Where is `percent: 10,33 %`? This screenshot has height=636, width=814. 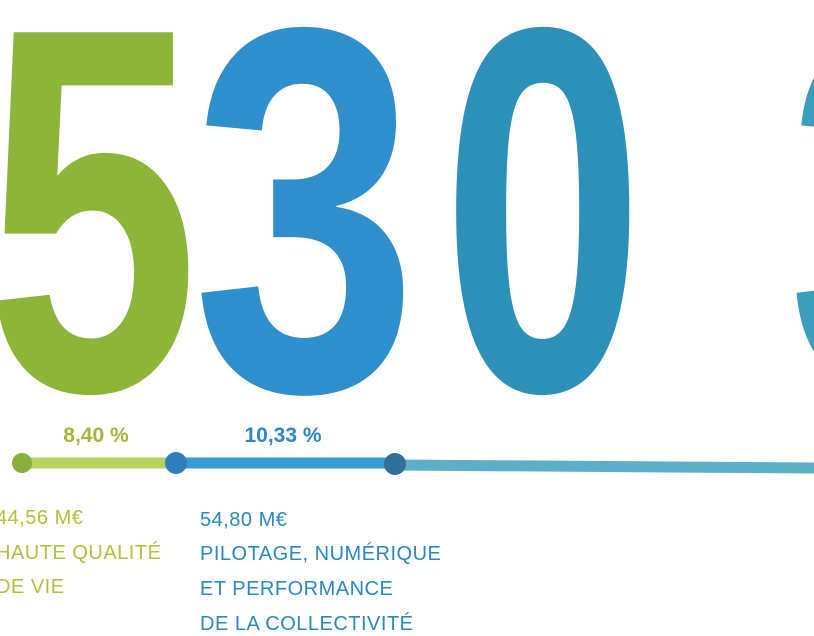
percent: 10,33 % is located at coordinates (282, 435).